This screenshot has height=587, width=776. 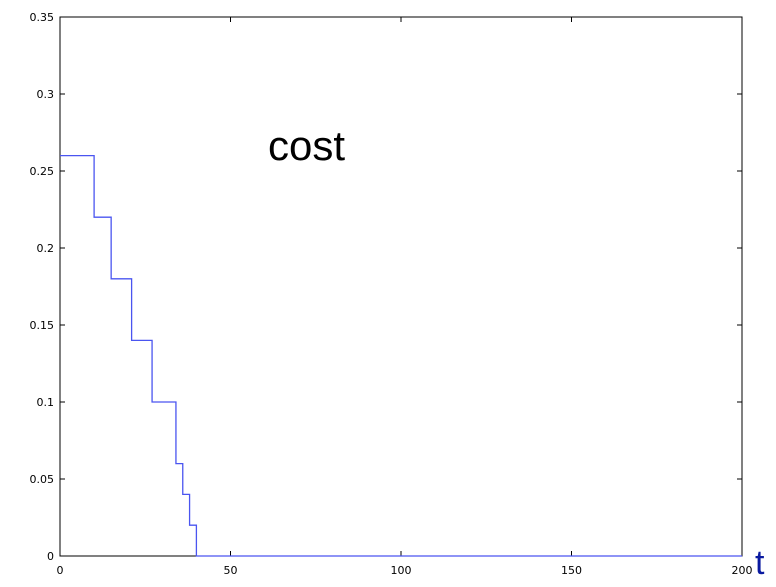 What do you see at coordinates (231, 570) in the screenshot?
I see `x-tick-label: 50` at bounding box center [231, 570].